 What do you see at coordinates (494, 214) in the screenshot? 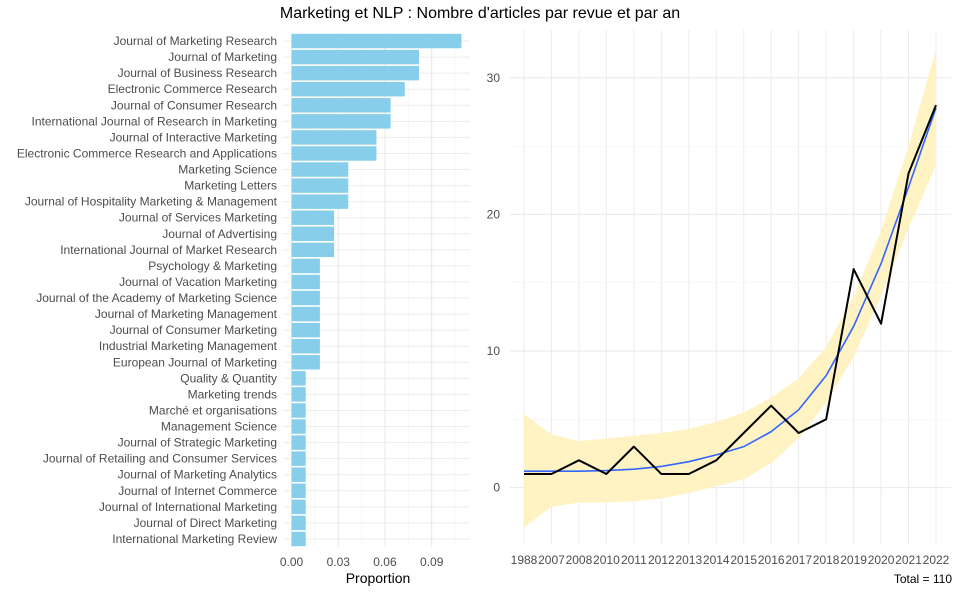
I see `line-y-tick-label: 20` at bounding box center [494, 214].